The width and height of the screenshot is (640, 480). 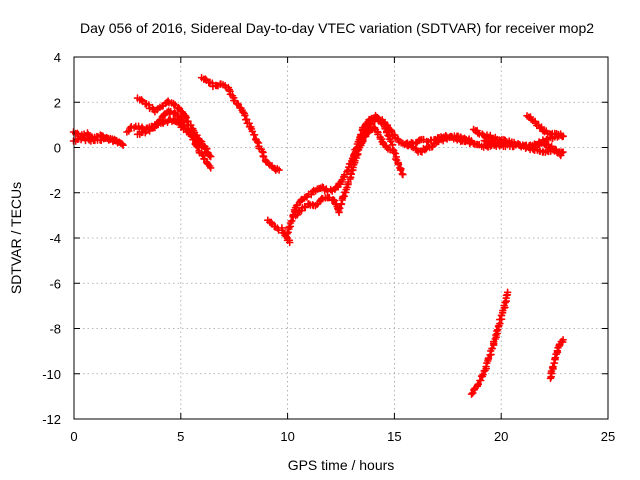 What do you see at coordinates (394, 436) in the screenshot?
I see `x-tick-label: 15` at bounding box center [394, 436].